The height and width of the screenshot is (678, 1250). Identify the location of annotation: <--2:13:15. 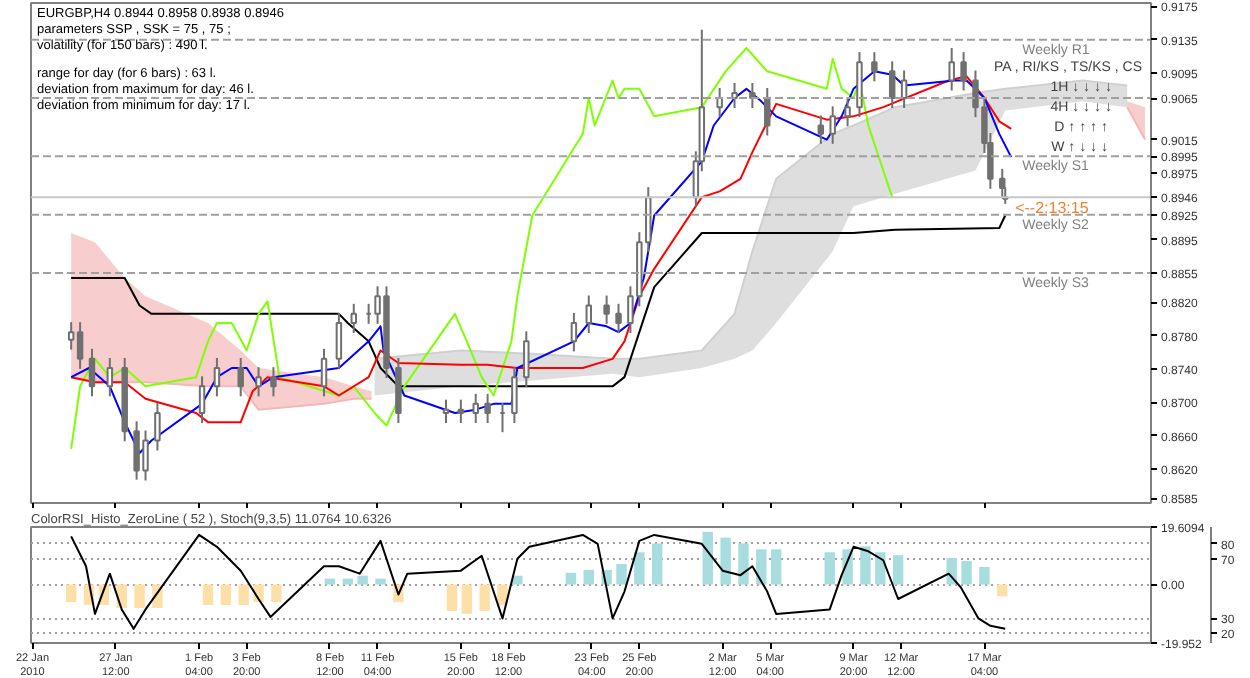
(1052, 208).